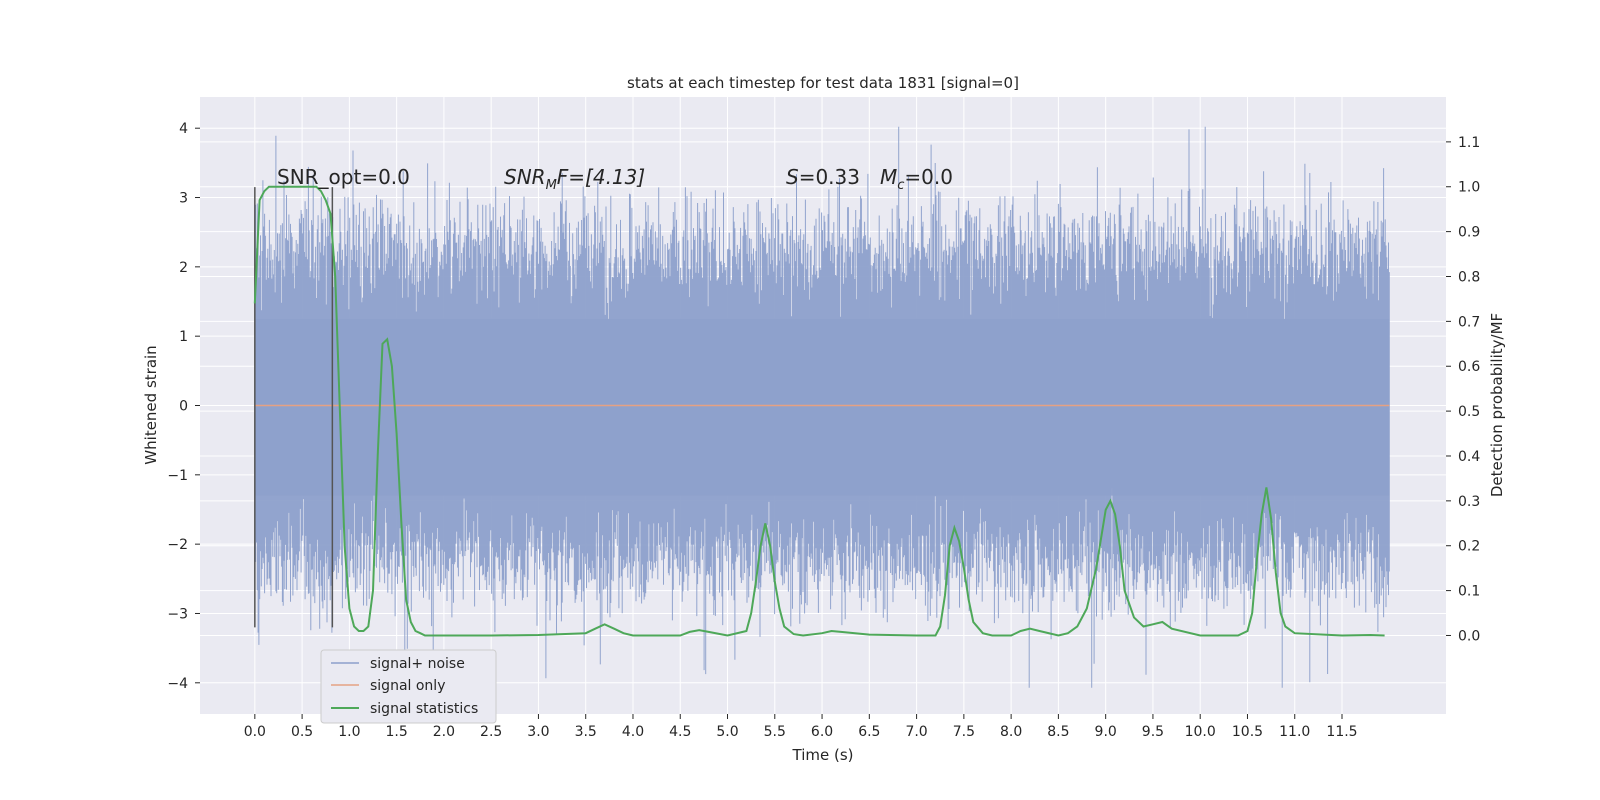 This screenshot has height=800, width=1600. Describe the element at coordinates (183, 129) in the screenshot. I see `y-tick-label: 4` at that location.